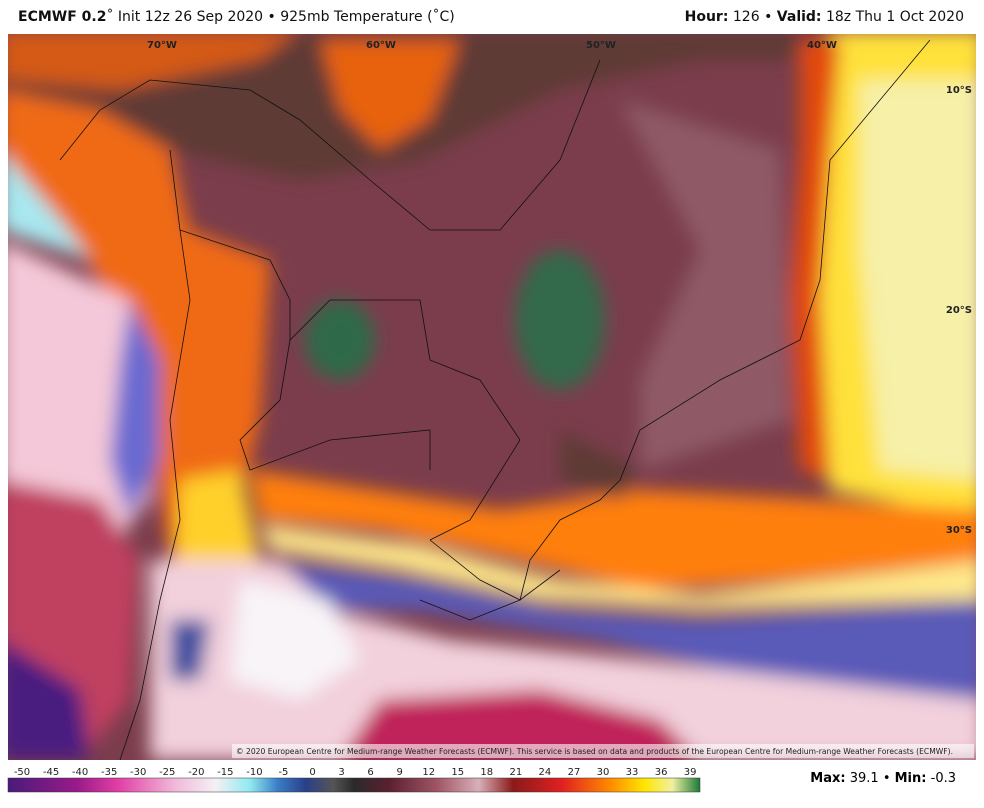 The width and height of the screenshot is (984, 808). What do you see at coordinates (515, 772) in the screenshot?
I see `colorbar-tick-label: 21` at bounding box center [515, 772].